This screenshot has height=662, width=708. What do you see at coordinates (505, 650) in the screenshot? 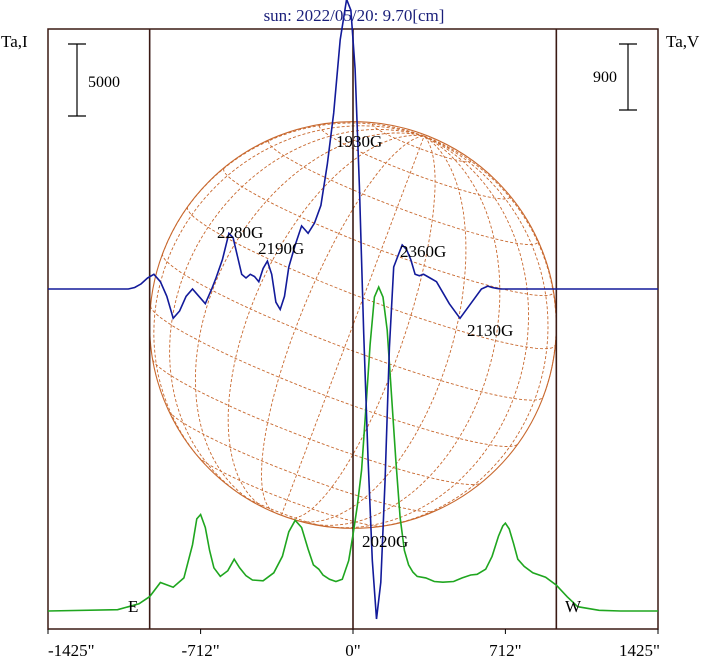
I see `x-tick-label: 712"` at bounding box center [505, 650].